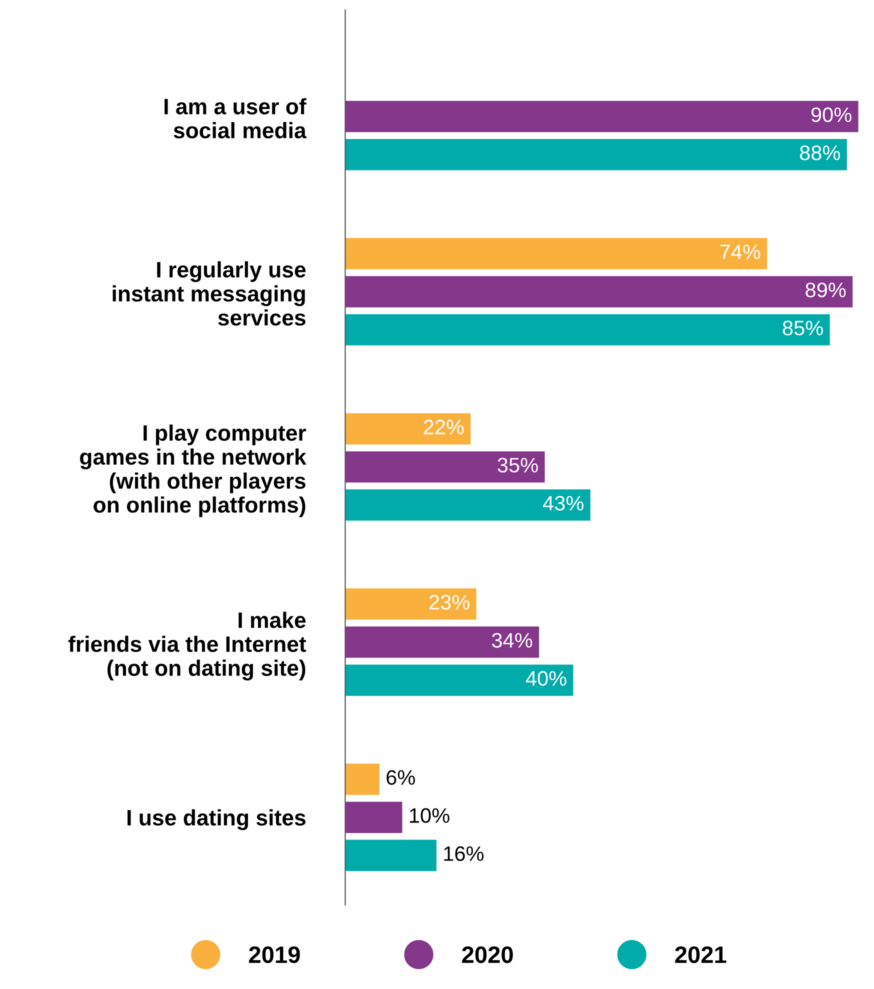  Describe the element at coordinates (826, 290) in the screenshot. I see `data-label: 89%` at that location.